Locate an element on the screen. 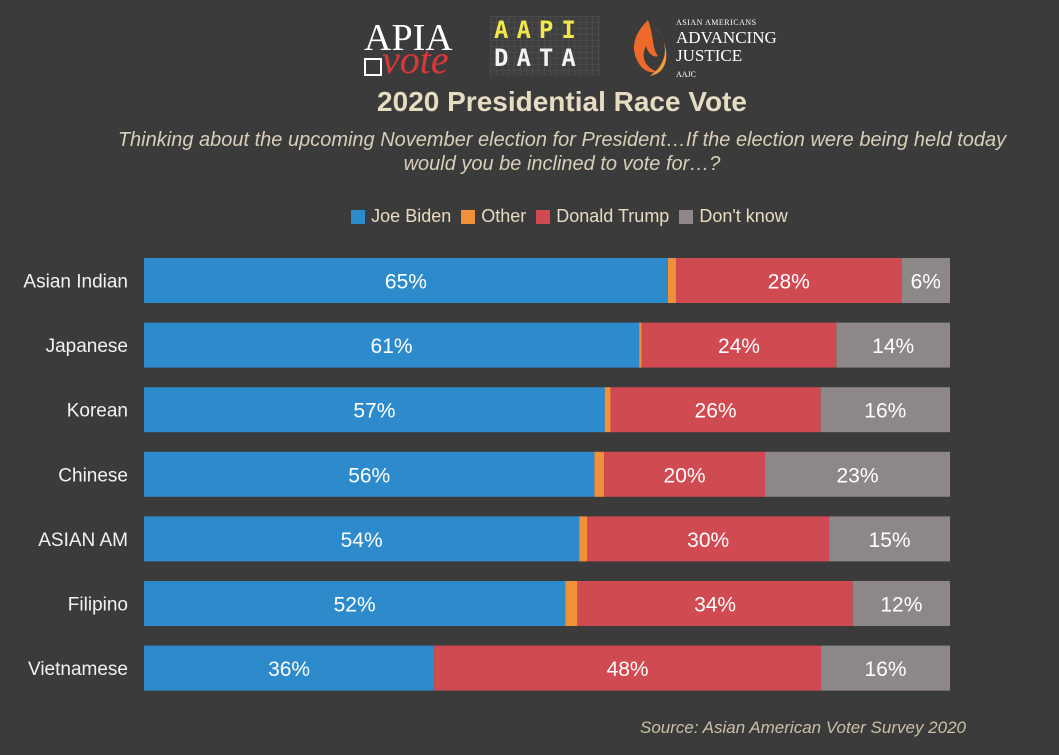 The image size is (1059, 755). flame-icon is located at coordinates (650, 48).